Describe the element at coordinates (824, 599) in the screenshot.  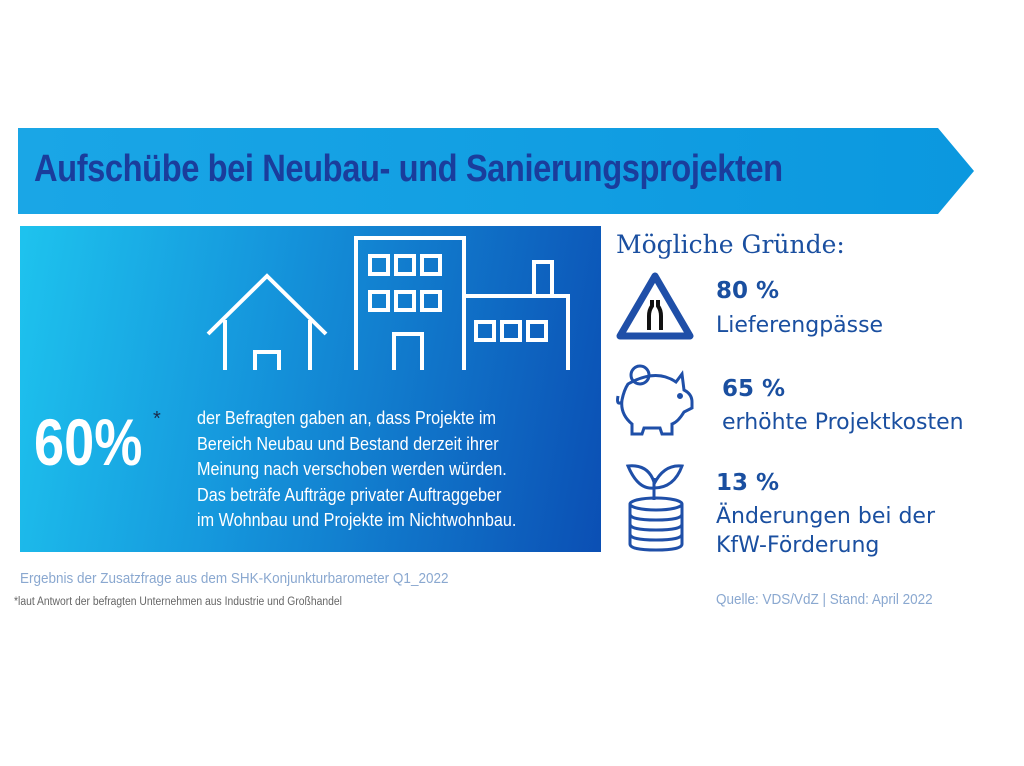
I see `source-note: Quelle: VDS/VdZ | Stand: April 2022` at that location.